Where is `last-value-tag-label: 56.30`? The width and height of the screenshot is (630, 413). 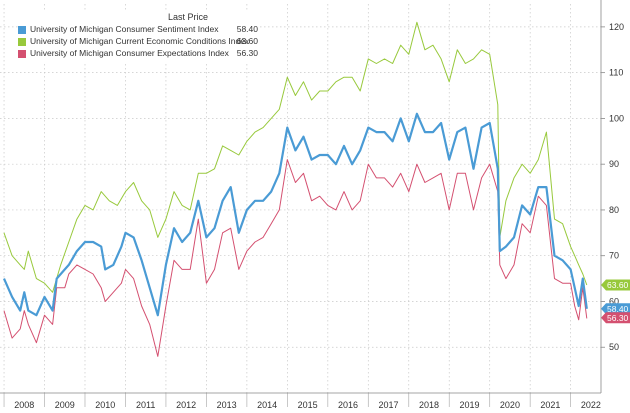 last-value-tag-label: 56.30 is located at coordinates (618, 318).